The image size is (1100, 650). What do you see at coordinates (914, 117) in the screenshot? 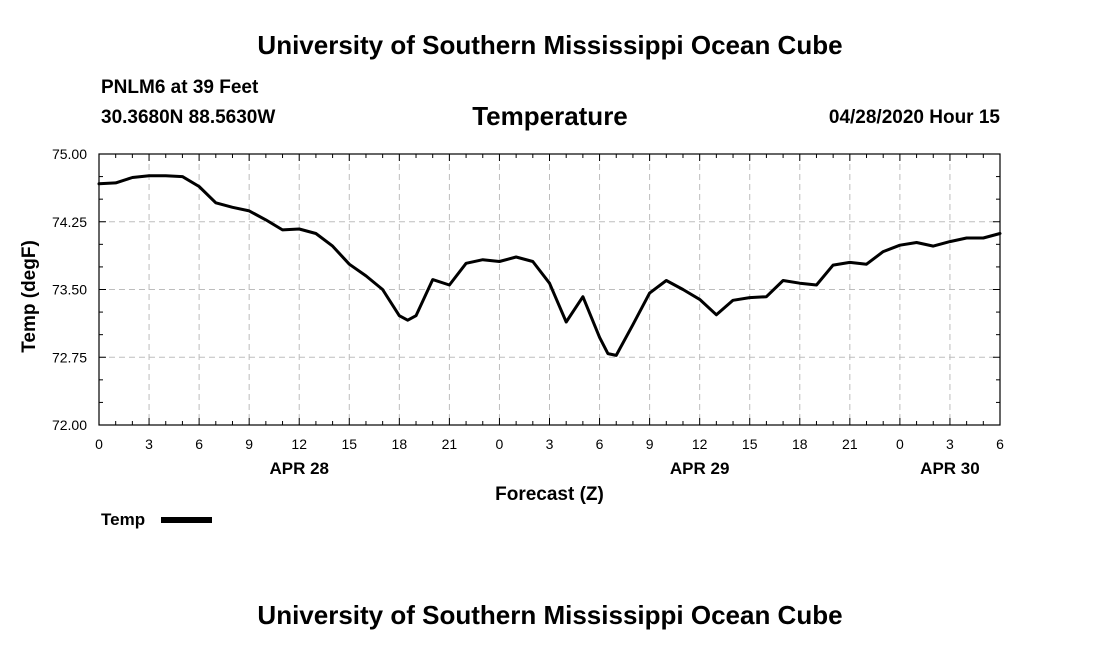
I see `run-time-label: 04/28/2020 Hour 15` at bounding box center [914, 117].